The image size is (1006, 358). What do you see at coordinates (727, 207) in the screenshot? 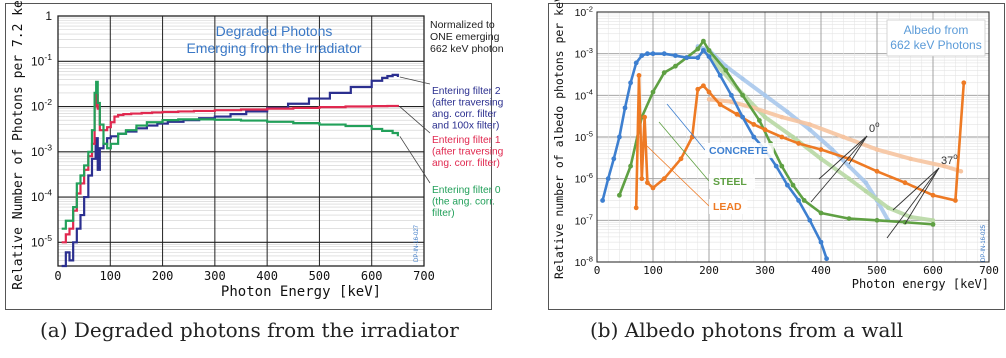
I see `series-label: LEAD` at bounding box center [727, 207].